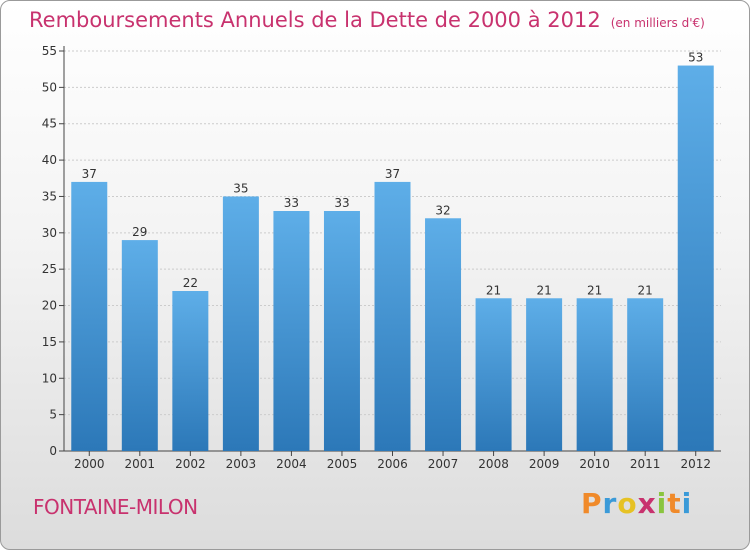 This screenshot has height=550, width=750. I want to click on bar-value-label: 29, so click(139, 232).